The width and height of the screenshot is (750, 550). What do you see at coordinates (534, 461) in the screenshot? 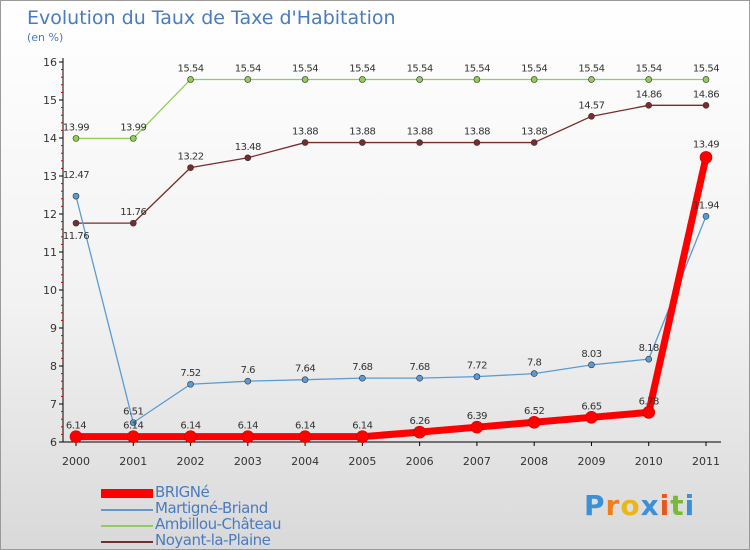
I see `x-tick-label: 2008` at bounding box center [534, 461].